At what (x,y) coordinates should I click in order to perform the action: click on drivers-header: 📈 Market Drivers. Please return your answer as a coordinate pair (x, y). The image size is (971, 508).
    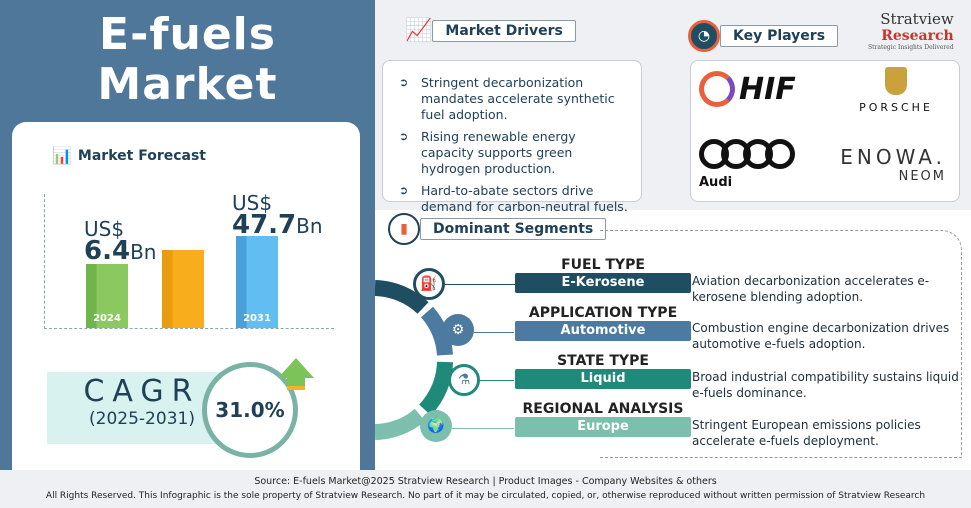
    Looking at the image, I should click on (490, 30).